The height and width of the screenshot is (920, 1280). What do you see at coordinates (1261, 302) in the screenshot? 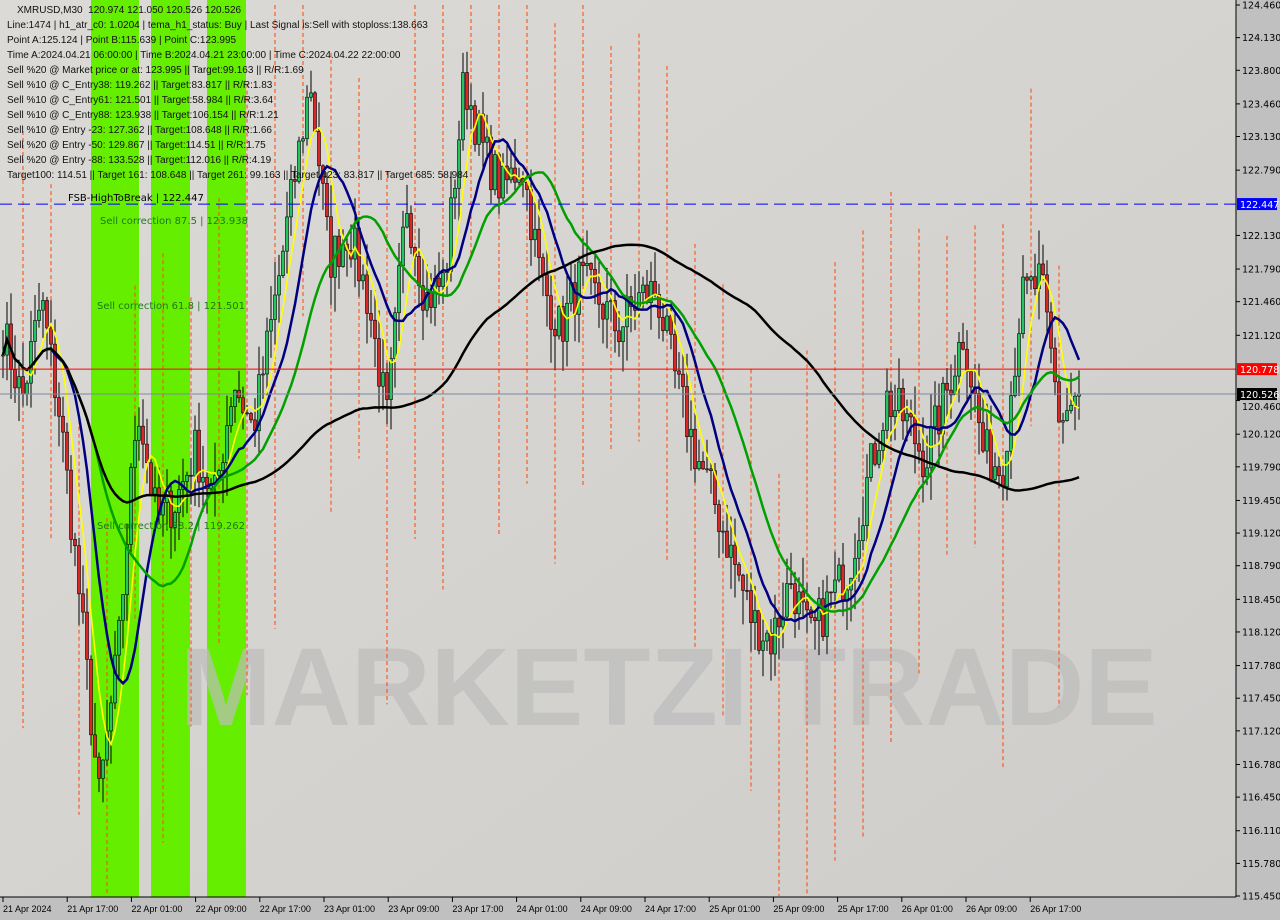
I see `y-tick-label: 121.460` at bounding box center [1261, 302].